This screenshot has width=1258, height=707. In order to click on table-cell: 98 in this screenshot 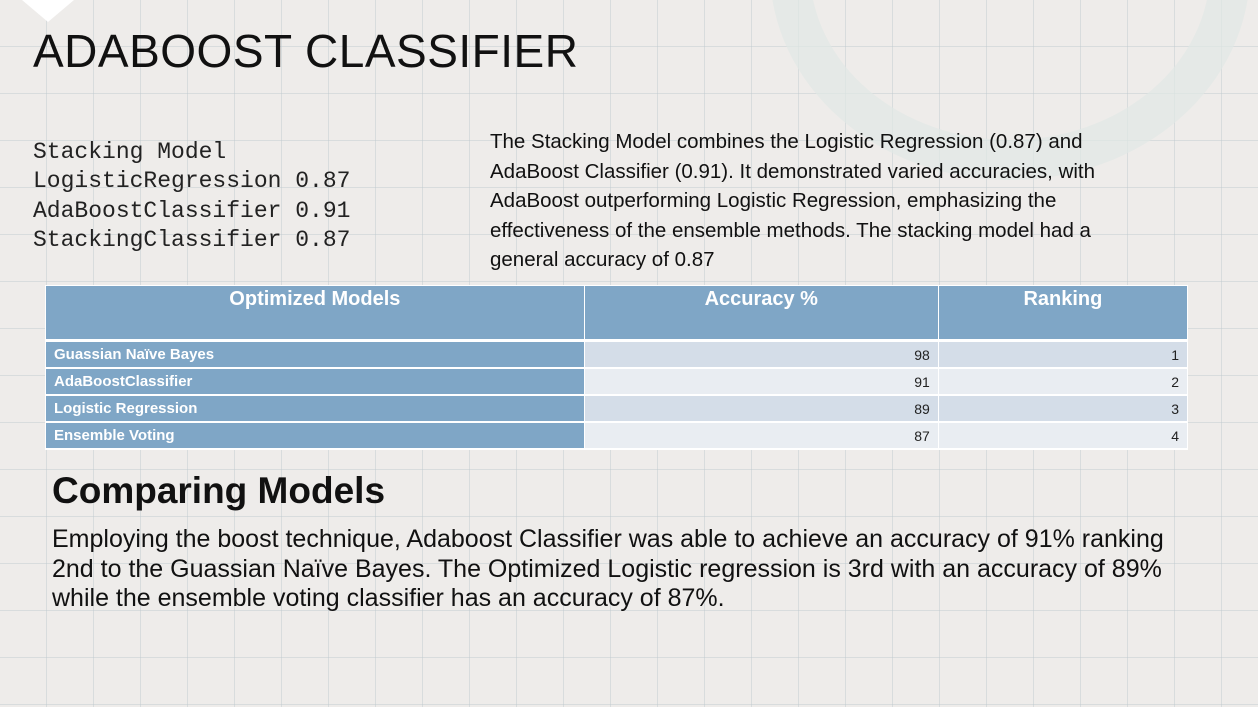, I will do `click(761, 354)`.